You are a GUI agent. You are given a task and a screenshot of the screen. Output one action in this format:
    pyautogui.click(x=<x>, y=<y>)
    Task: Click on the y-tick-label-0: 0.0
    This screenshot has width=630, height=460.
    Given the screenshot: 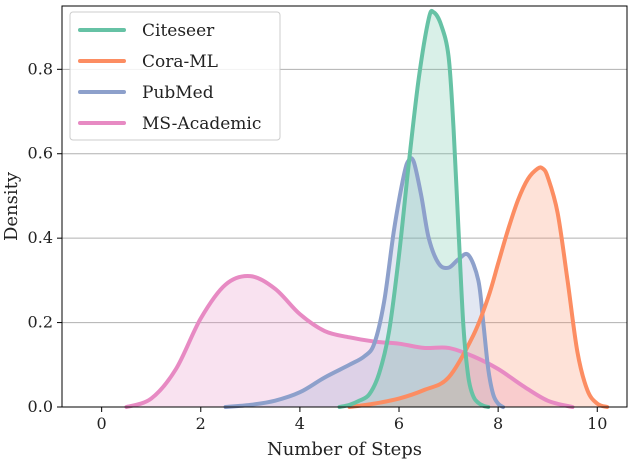 What is the action you would take?
    pyautogui.click(x=40, y=406)
    